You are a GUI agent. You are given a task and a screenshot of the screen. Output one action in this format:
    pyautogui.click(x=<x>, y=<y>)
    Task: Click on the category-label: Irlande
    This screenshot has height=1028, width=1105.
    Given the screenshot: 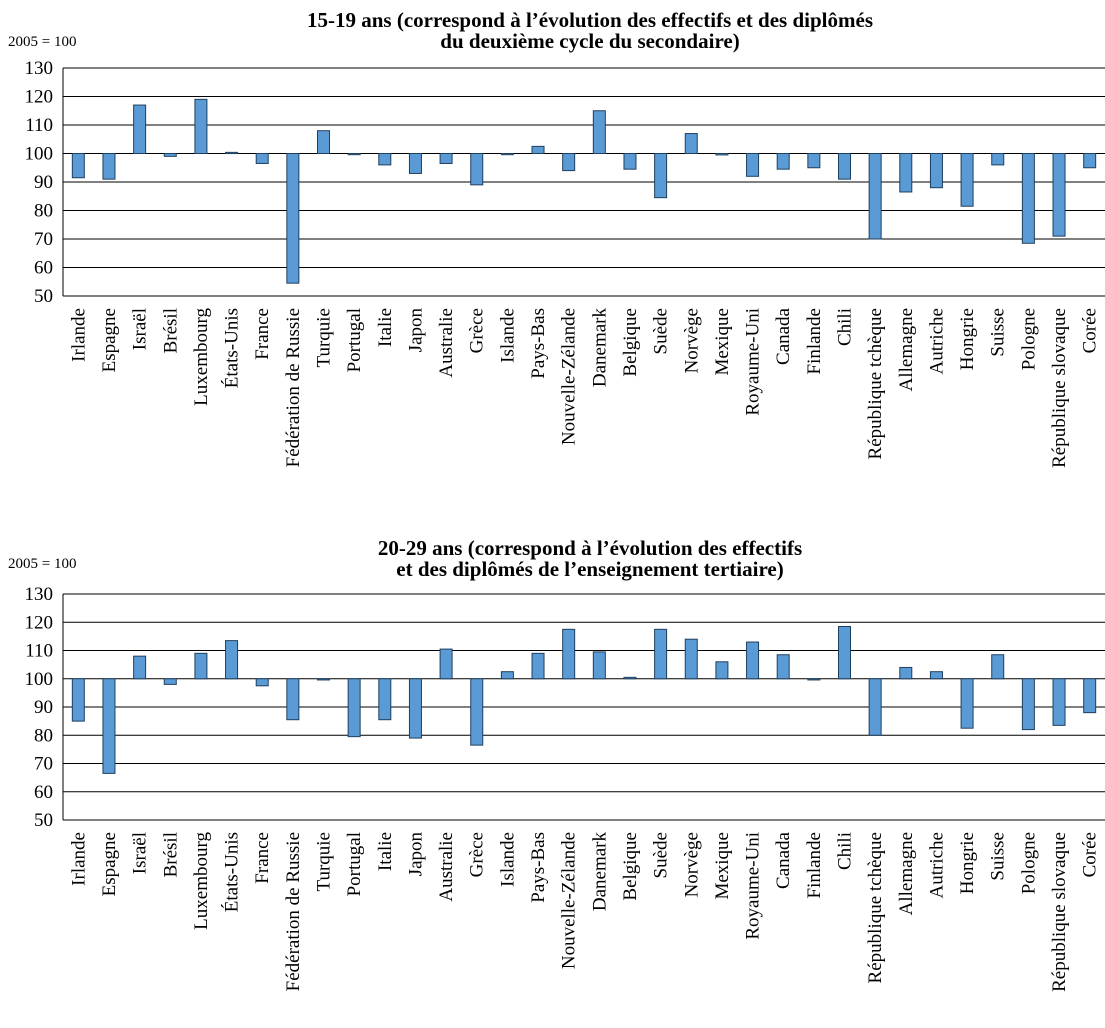 What is the action you would take?
    pyautogui.click(x=78, y=335)
    